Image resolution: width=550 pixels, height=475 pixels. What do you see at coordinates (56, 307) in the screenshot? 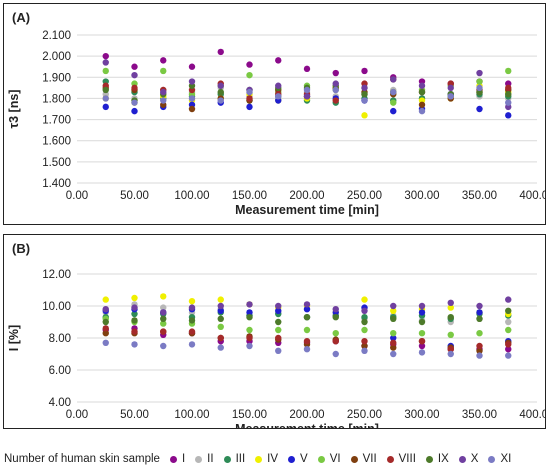
I see `chart-b-ytick-label: 10.00` at bounding box center [56, 307].